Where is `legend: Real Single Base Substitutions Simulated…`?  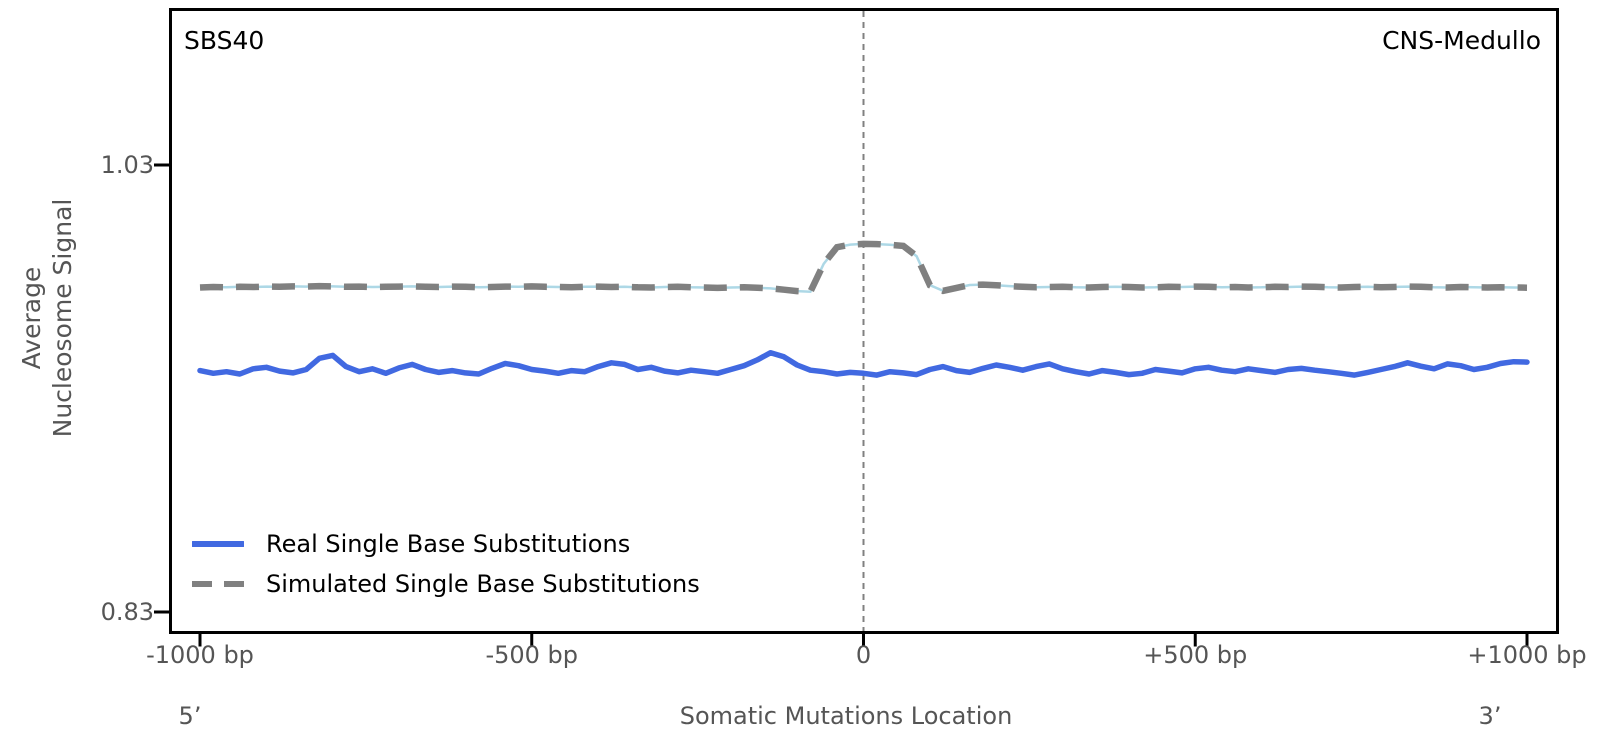
legend: Real Single Base Substitutions Simulated… is located at coordinates (502, 564).